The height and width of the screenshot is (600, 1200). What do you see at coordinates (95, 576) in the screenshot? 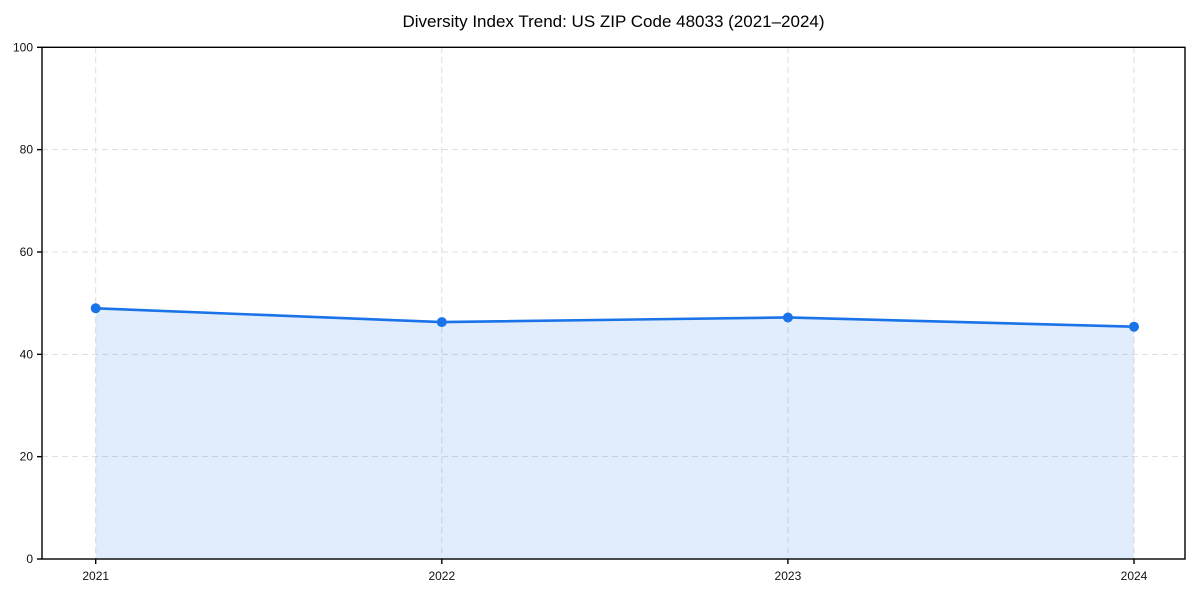
I see `x-tick-label: 2021` at bounding box center [95, 576].